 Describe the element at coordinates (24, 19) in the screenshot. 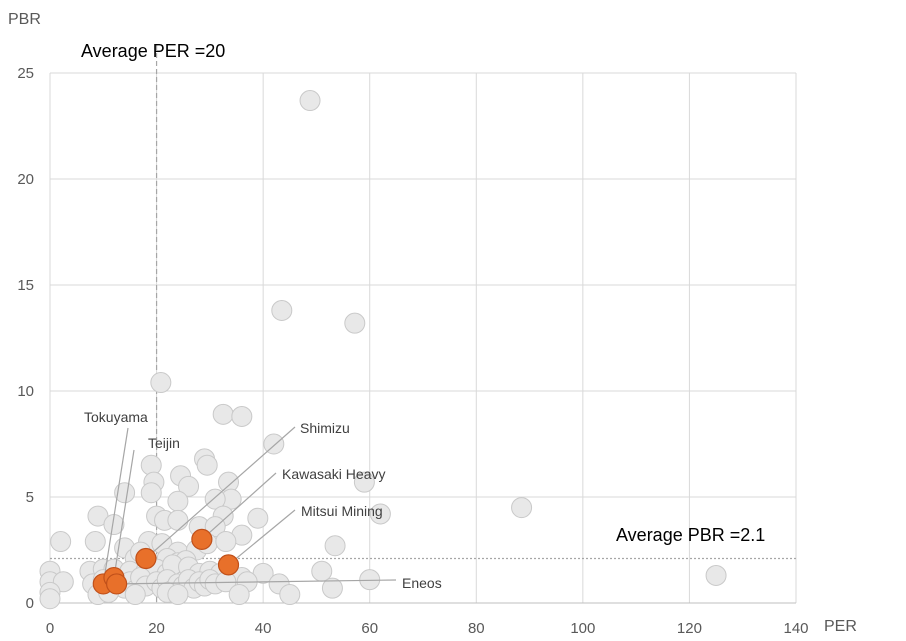

I see `y-axis-title: PBR` at that location.